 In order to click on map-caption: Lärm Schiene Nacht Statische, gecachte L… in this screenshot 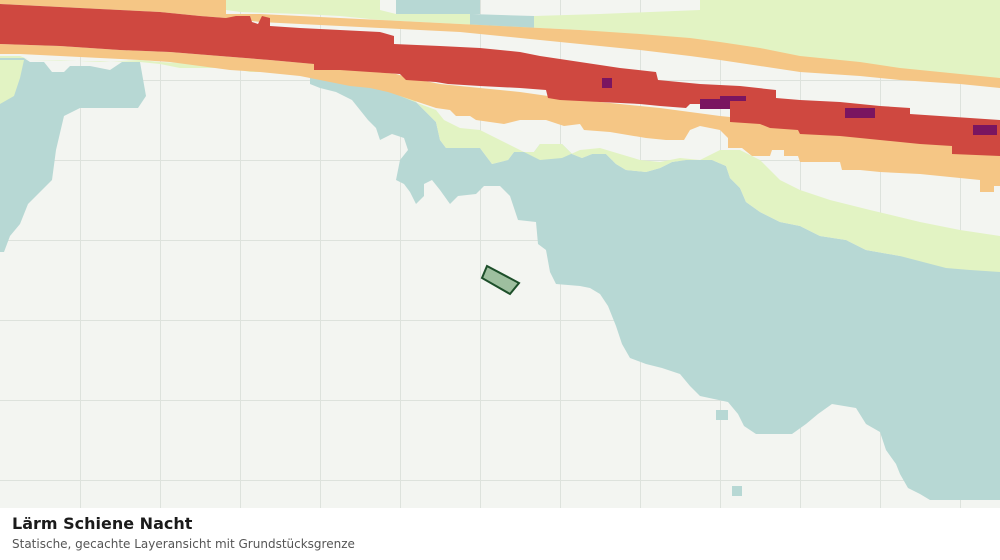, I will do `click(500, 534)`.